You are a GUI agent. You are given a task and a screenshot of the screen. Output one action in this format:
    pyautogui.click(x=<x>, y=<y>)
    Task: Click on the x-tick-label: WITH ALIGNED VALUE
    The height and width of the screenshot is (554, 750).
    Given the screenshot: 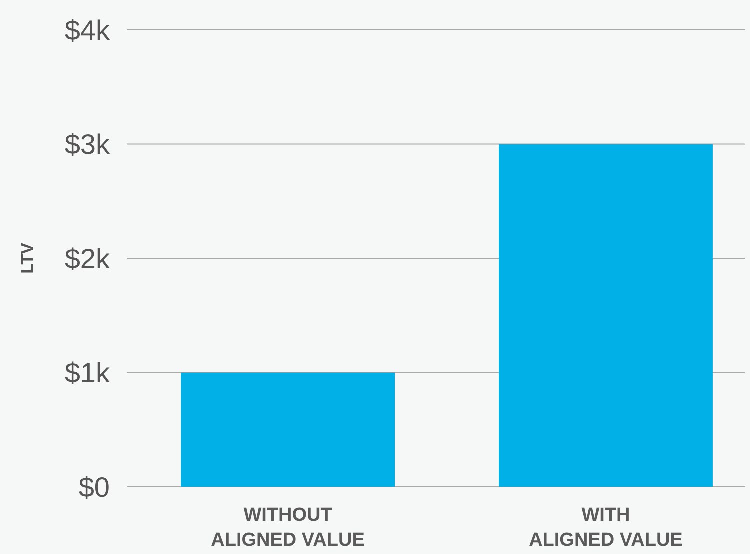 What is the action you would take?
    pyautogui.click(x=606, y=528)
    